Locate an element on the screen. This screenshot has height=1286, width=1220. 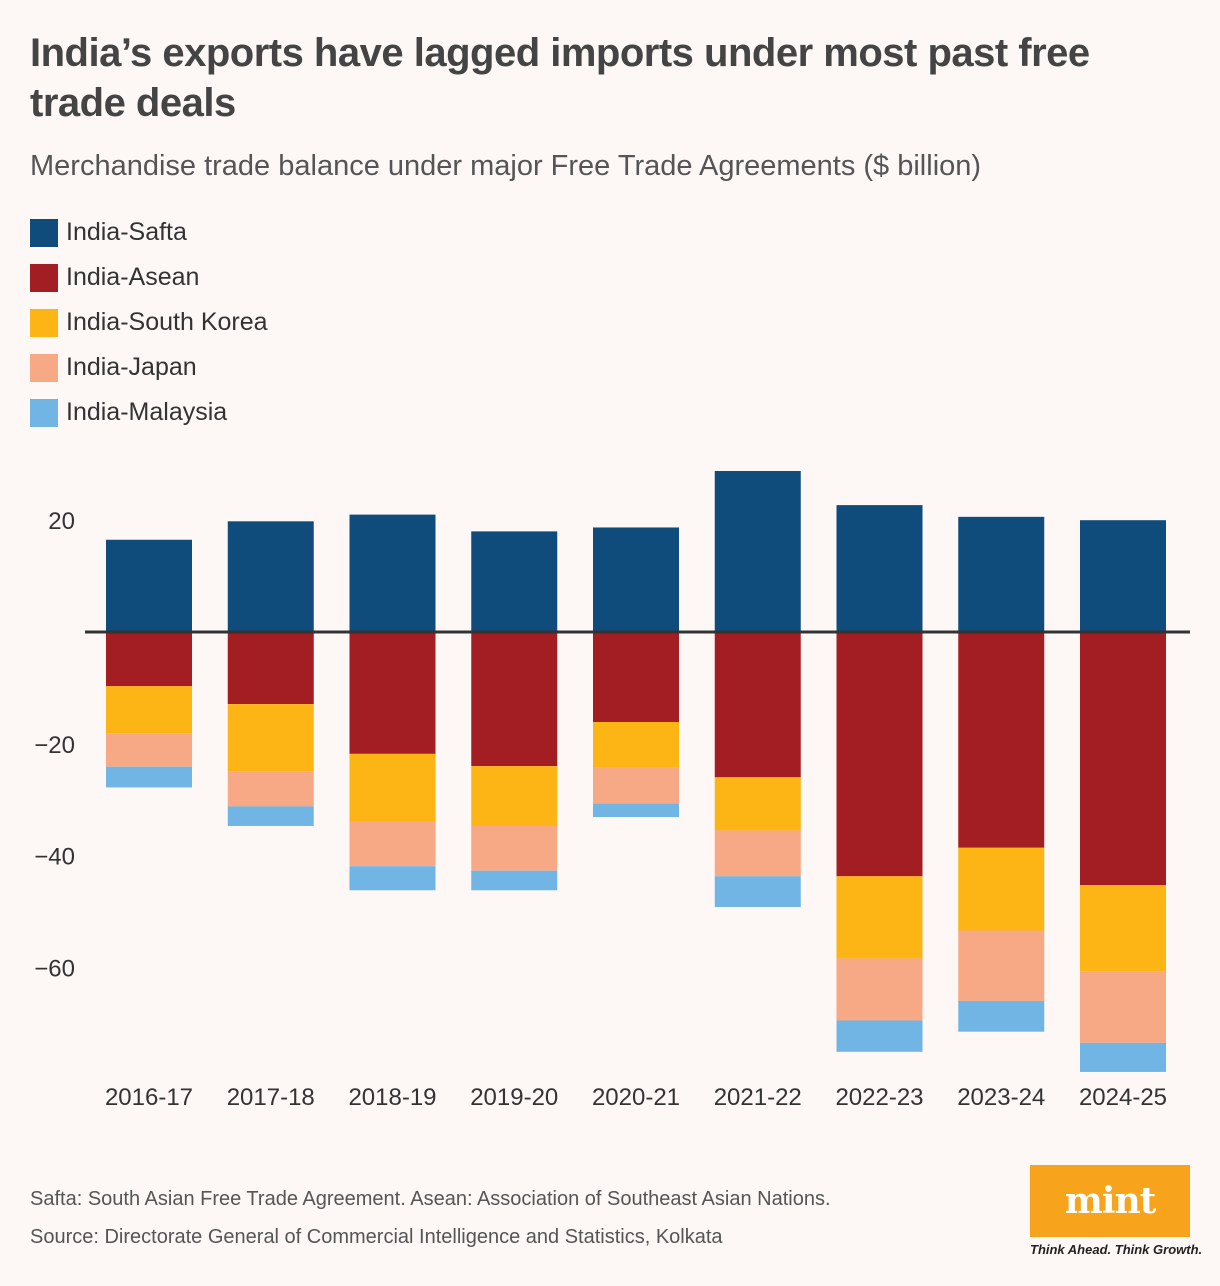
legend-item-malaysia: India-Malaysia is located at coordinates (149, 412).